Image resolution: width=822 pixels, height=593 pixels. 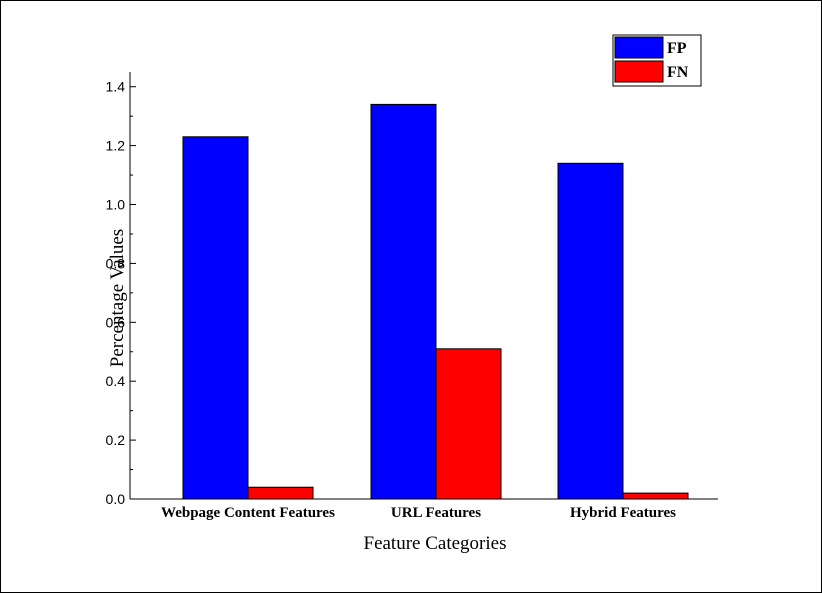 I want to click on legend: FP FN, so click(x=657, y=60).